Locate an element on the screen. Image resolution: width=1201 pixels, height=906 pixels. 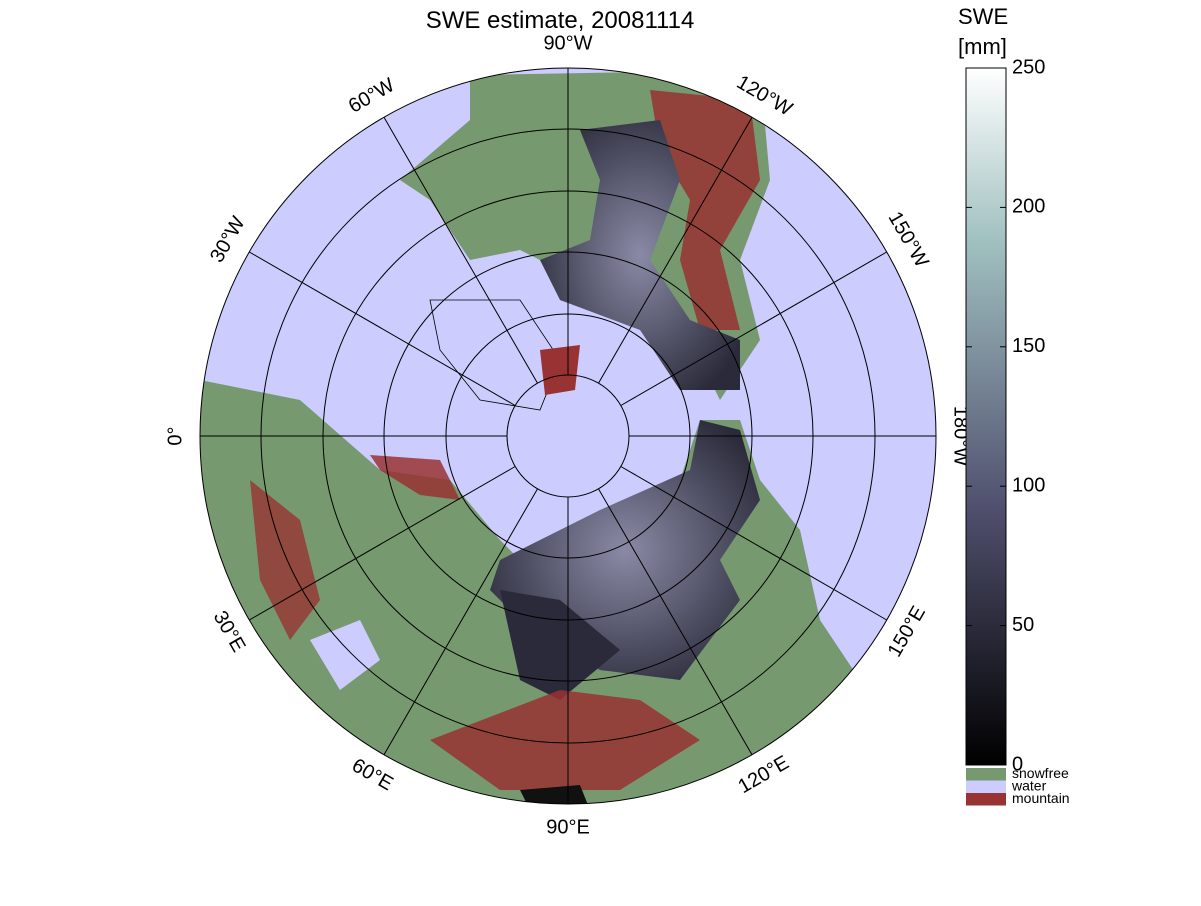
legend-label: snowfree is located at coordinates (1040, 773).